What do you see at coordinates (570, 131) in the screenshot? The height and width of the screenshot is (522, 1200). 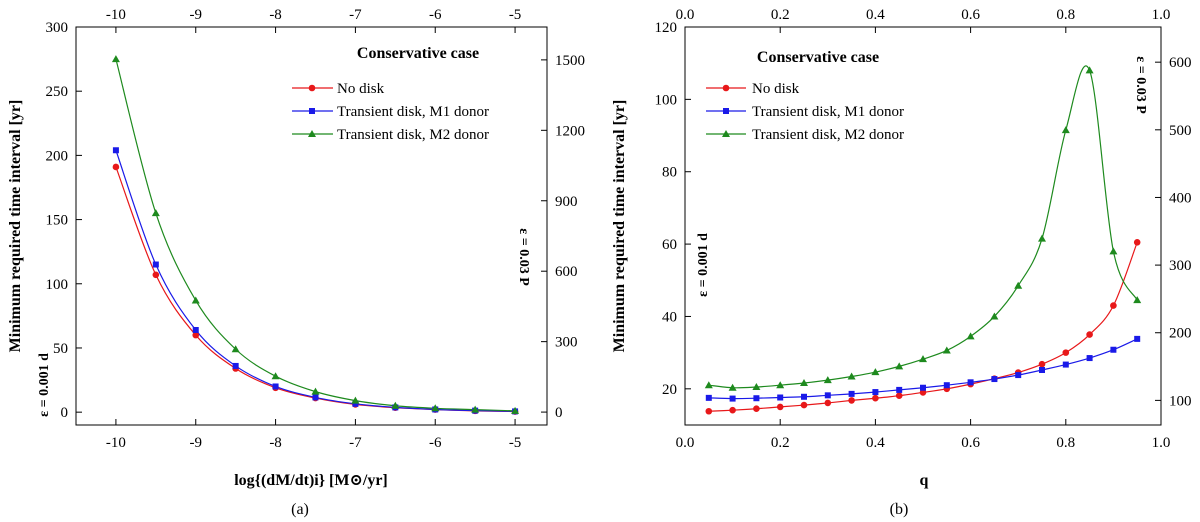 I see `right-y-tick-label: 1200` at bounding box center [570, 131].